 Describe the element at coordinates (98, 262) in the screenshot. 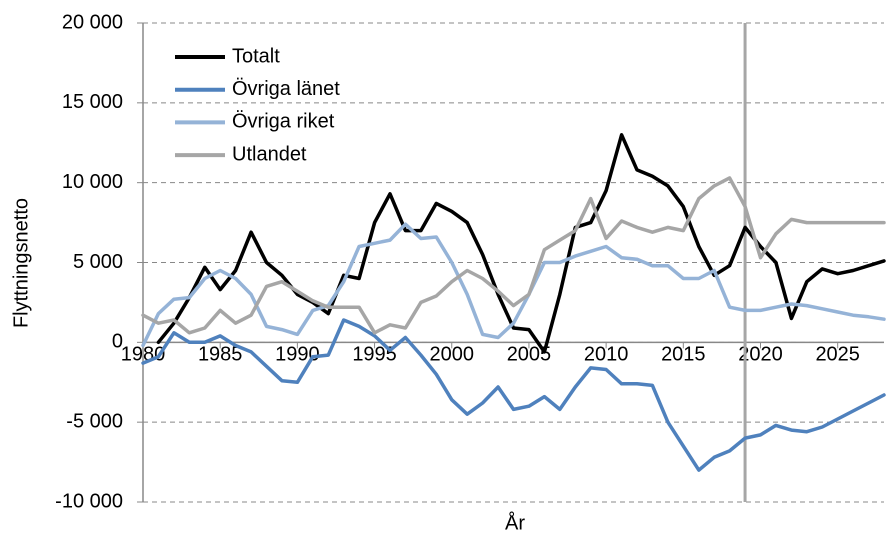

I see `y-tick-label: 5 000` at that location.